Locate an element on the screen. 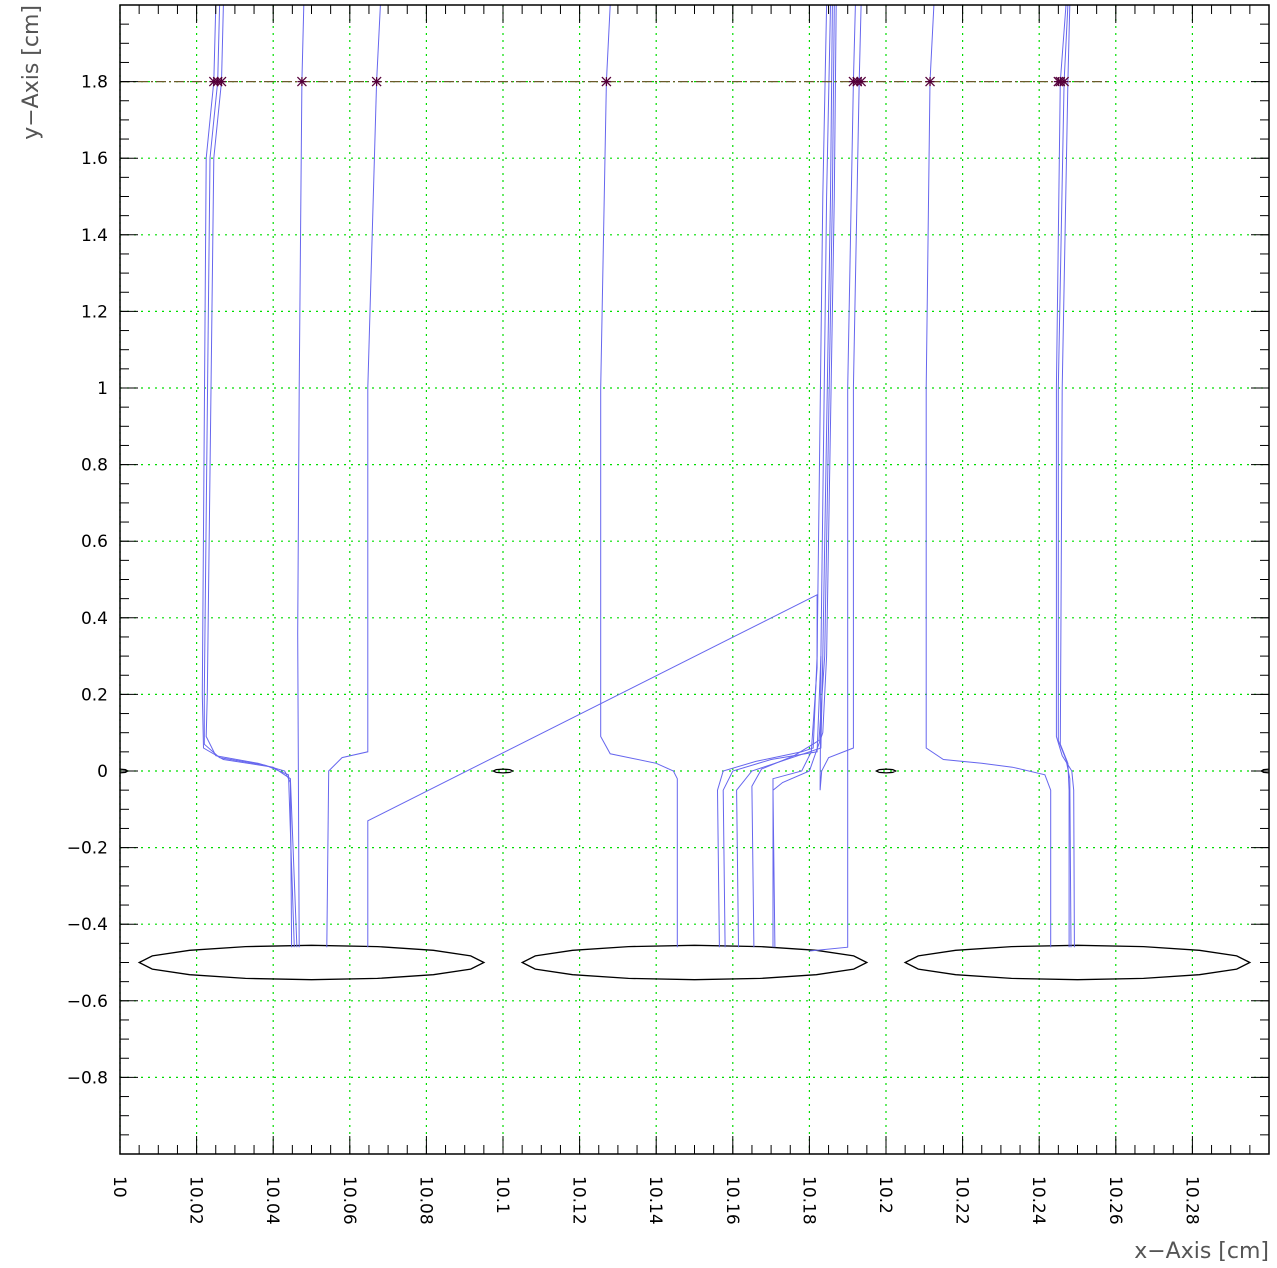 Image resolution: width=1277 pixels, height=1268 pixels. x-tick-label: 10.14 is located at coordinates (655, 1200).